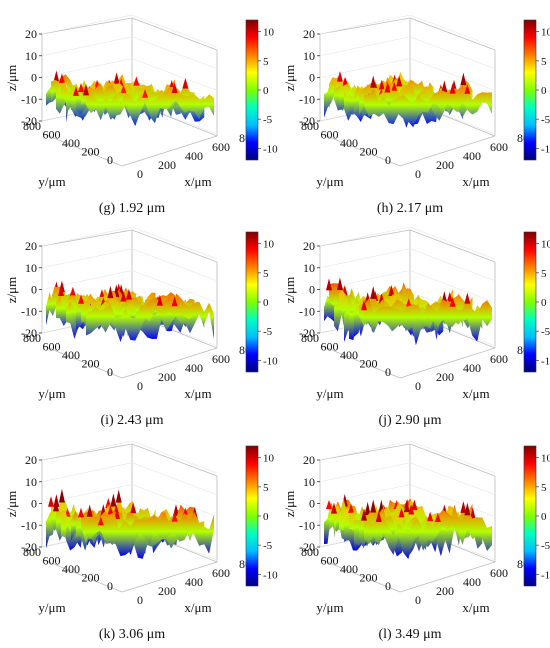 Image resolution: width=550 pixels, height=648 pixels. I want to click on y-tick-label: 600, so click(52, 135).